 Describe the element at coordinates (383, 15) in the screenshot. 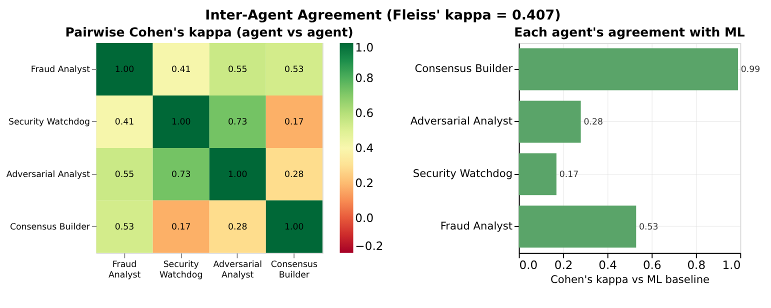

I see `text: Inter-Agent Agreement (Fleiss' kappa = 0.407)` at that location.